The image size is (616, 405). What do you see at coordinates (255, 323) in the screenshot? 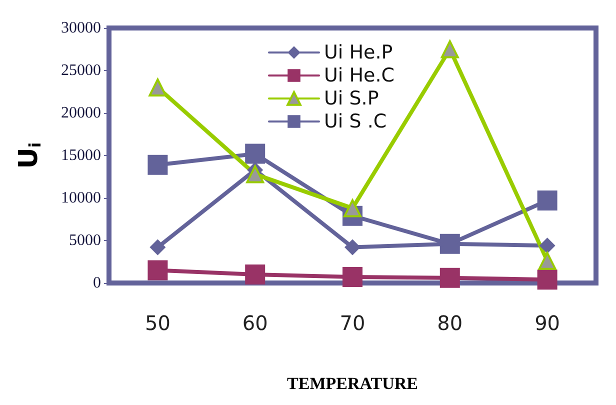
I see `x-tick-label: 60` at bounding box center [255, 323].